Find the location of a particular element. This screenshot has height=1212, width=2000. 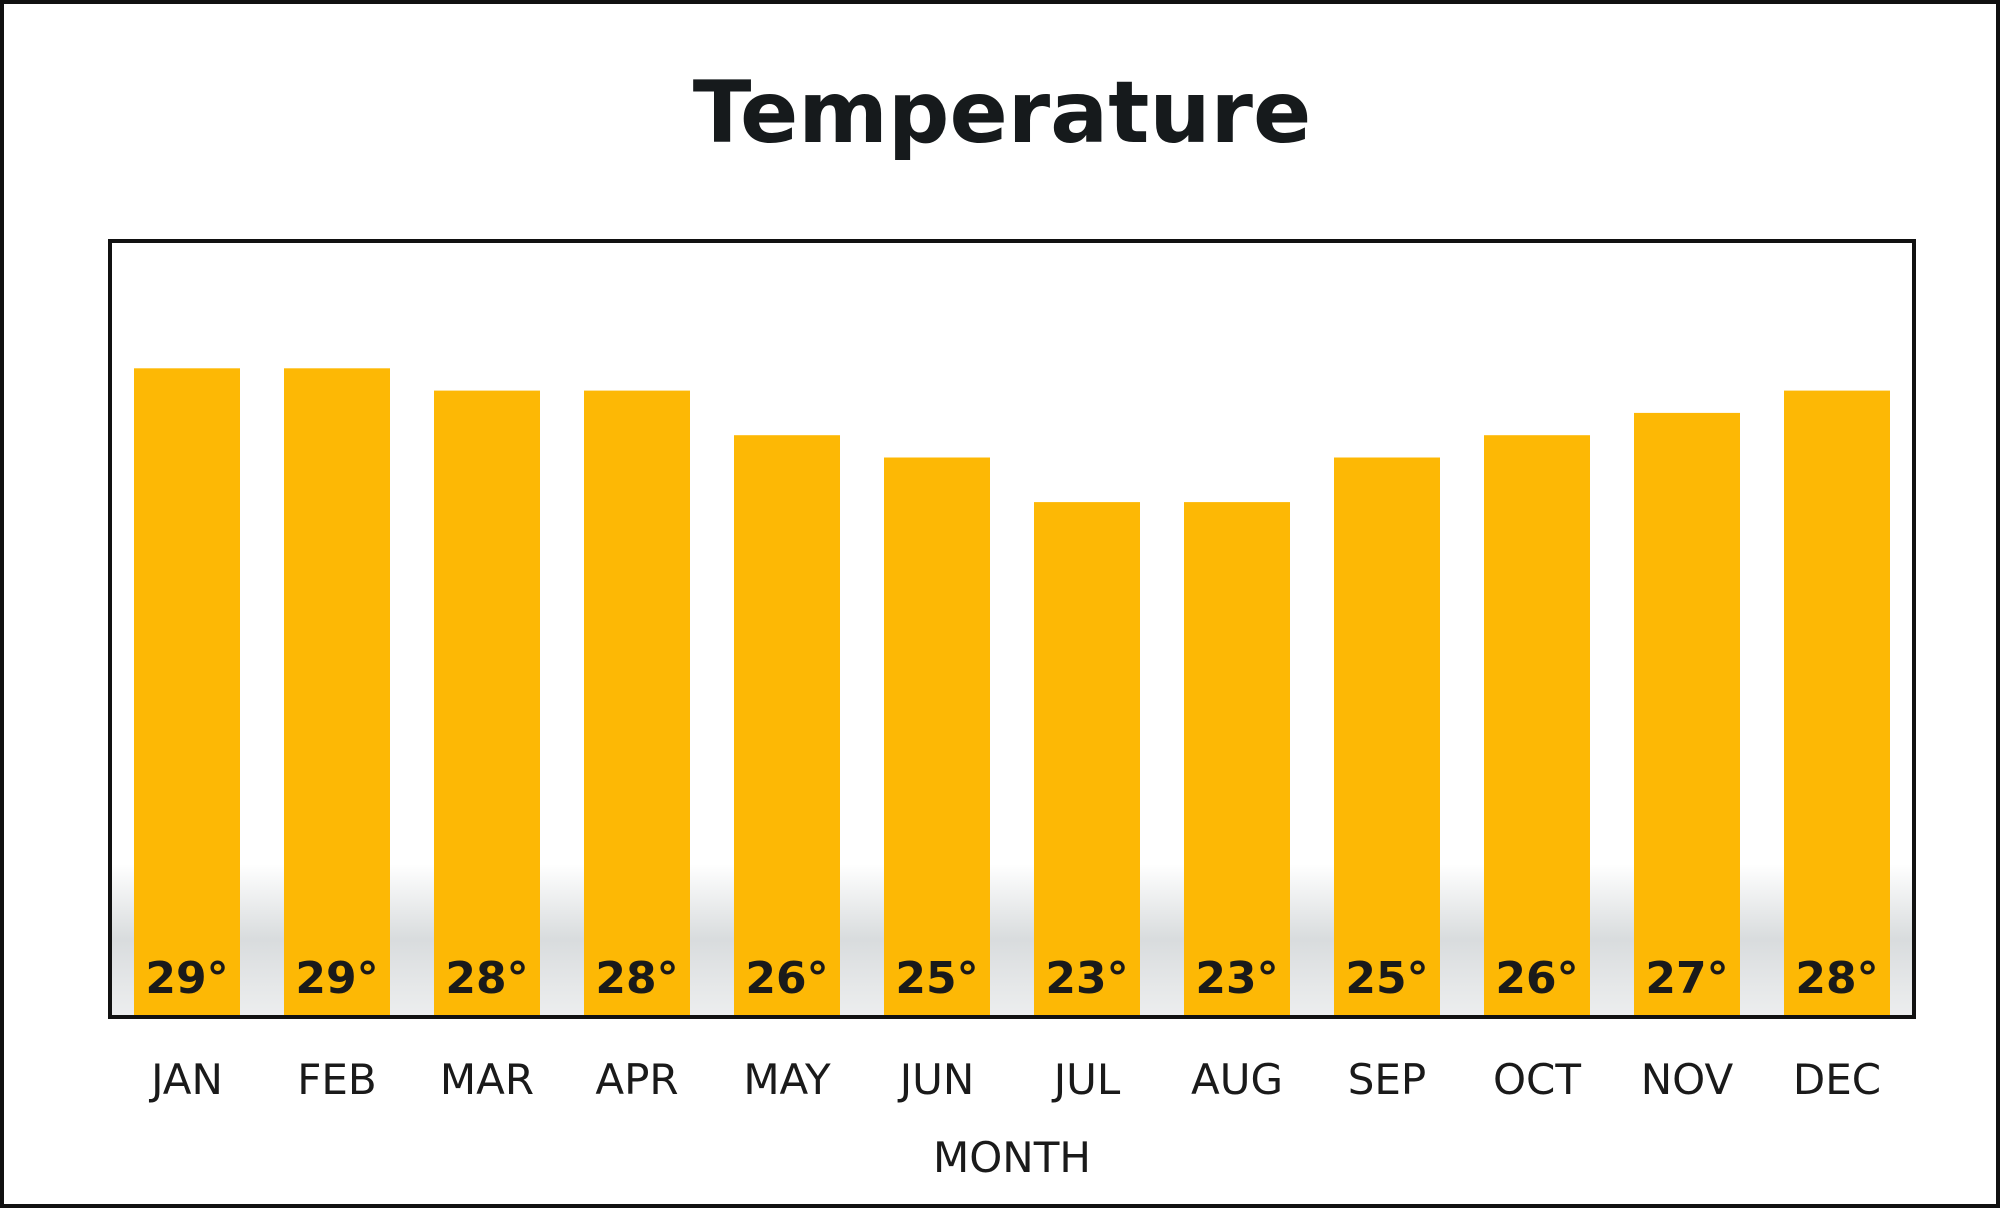

data-label-aug: 23° is located at coordinates (1236, 978).